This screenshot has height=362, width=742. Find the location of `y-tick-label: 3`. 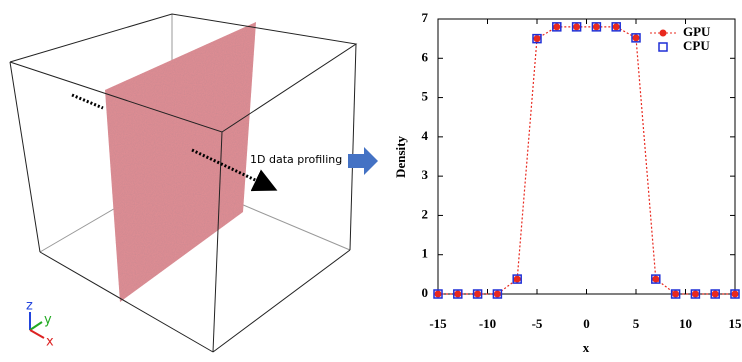

y-tick-label: 3 is located at coordinates (425, 174).